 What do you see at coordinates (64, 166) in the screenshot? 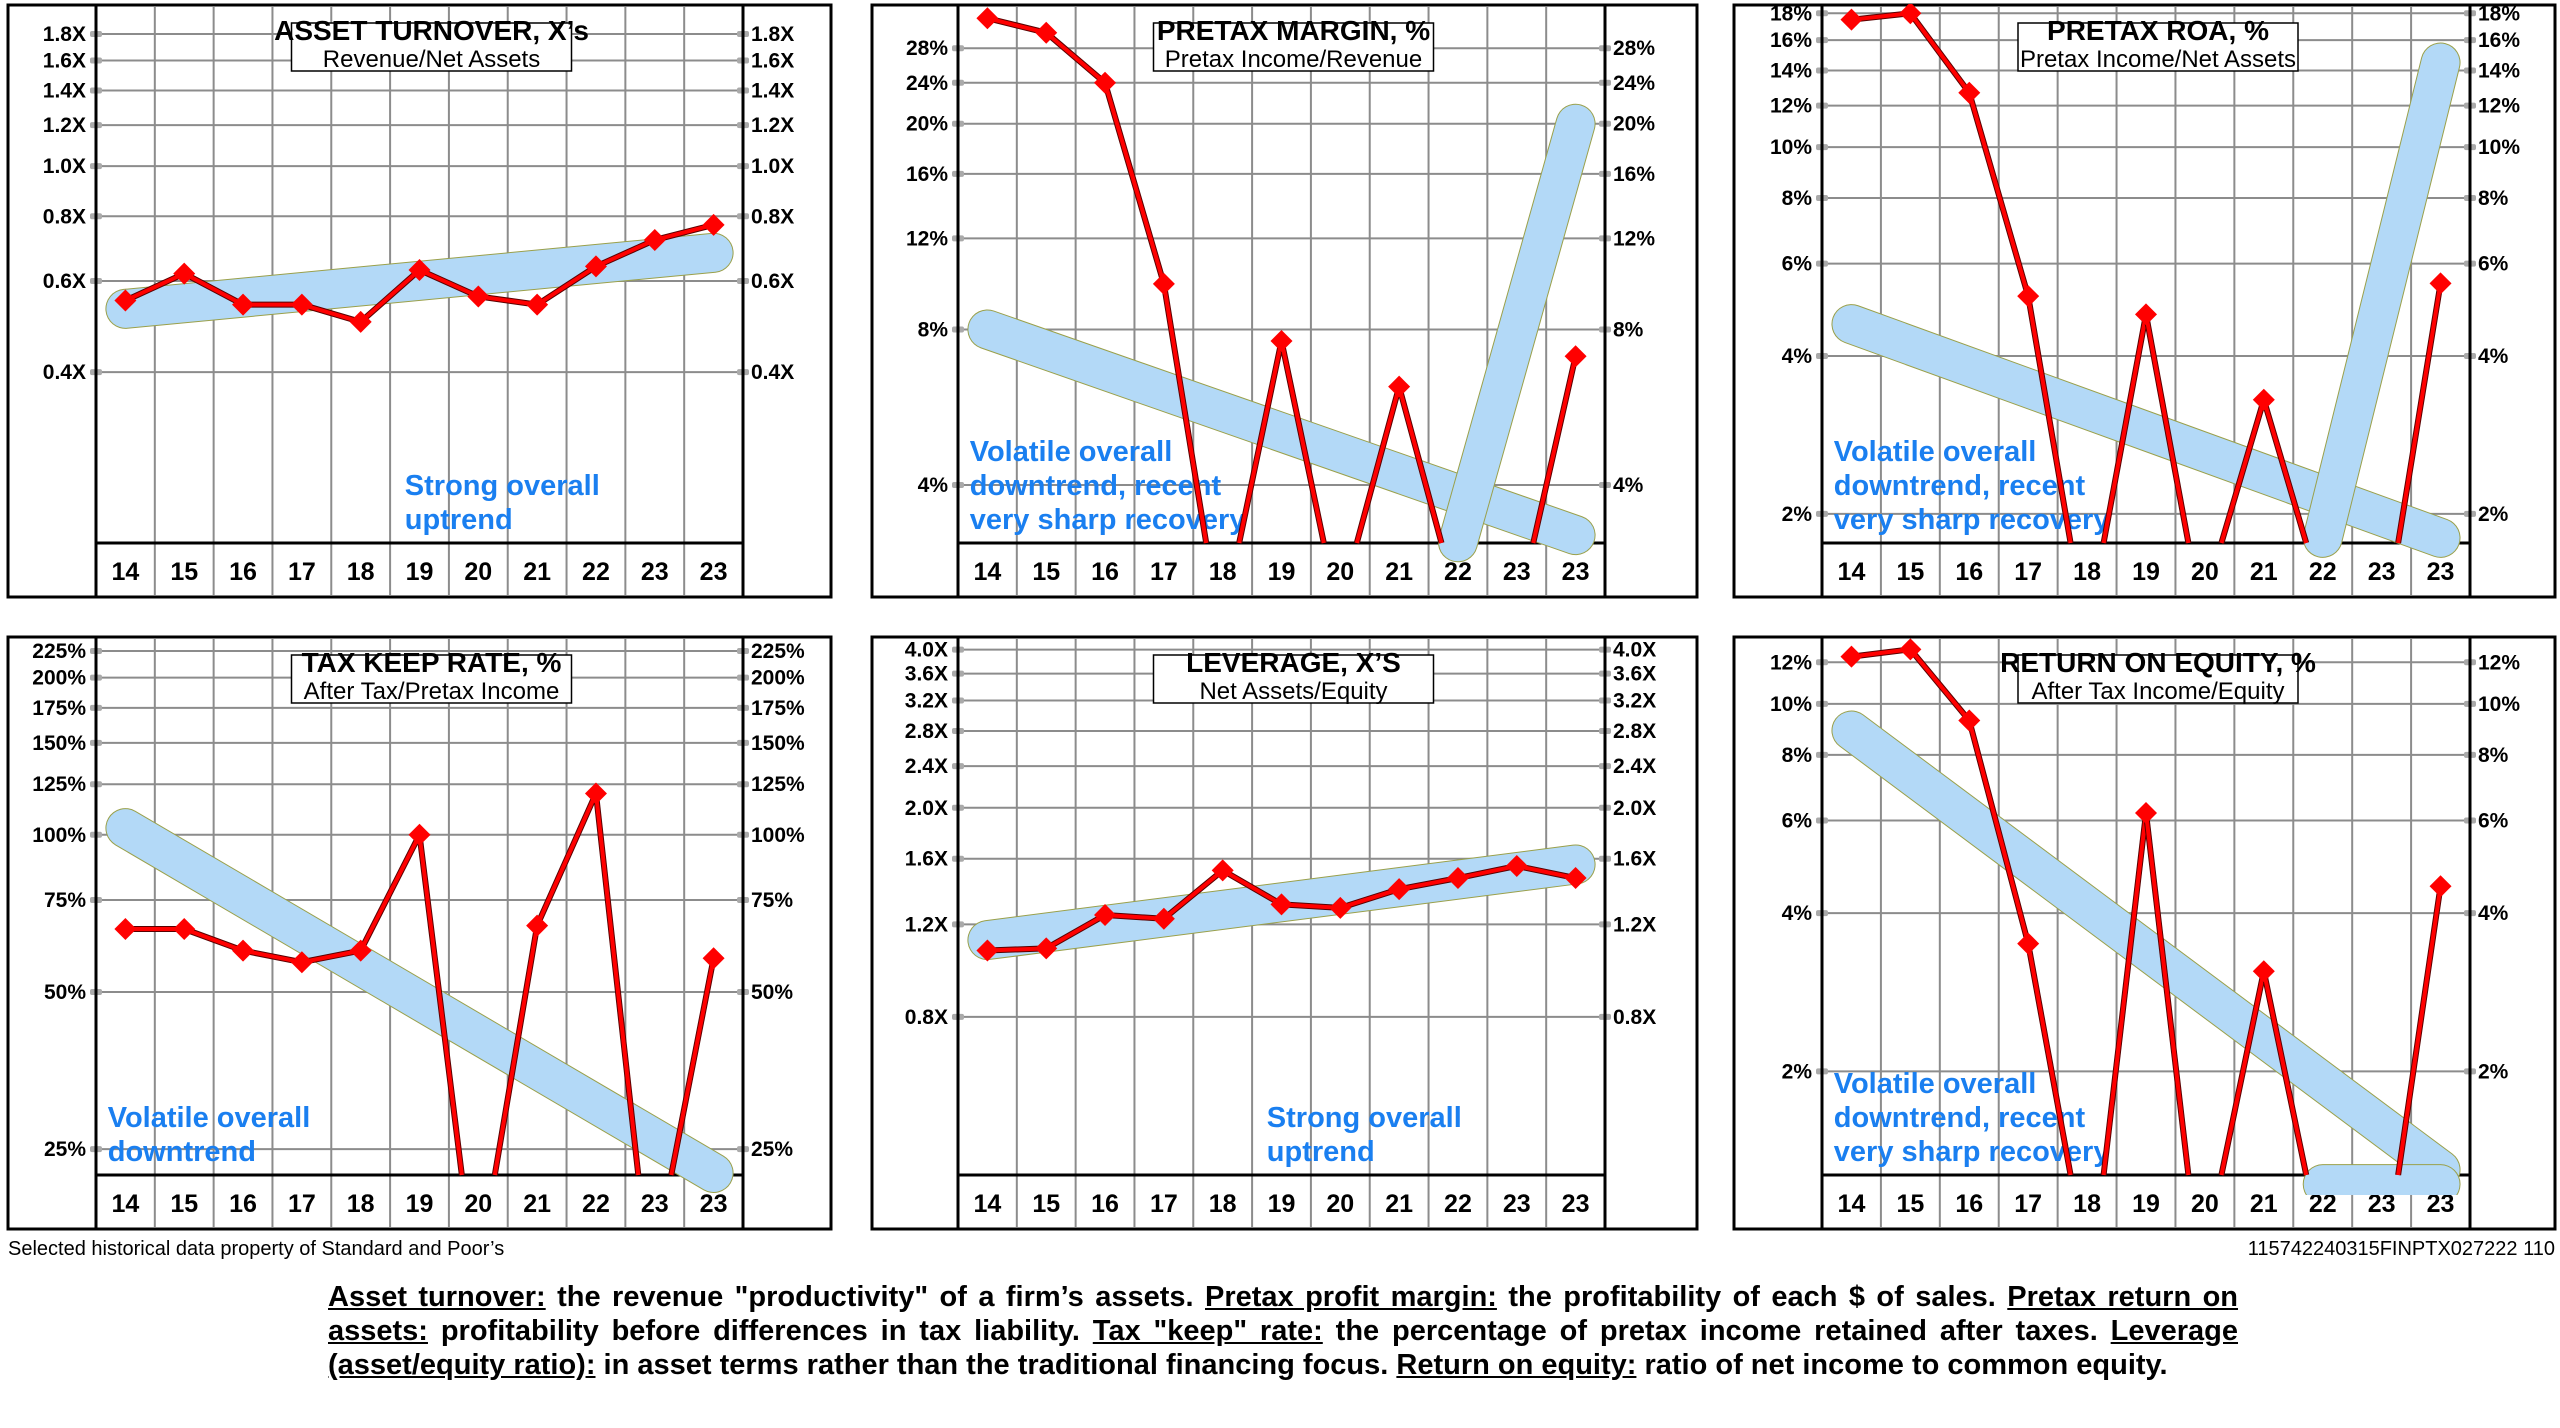
I see `y-tick-label-left: 1.0X` at bounding box center [64, 166].